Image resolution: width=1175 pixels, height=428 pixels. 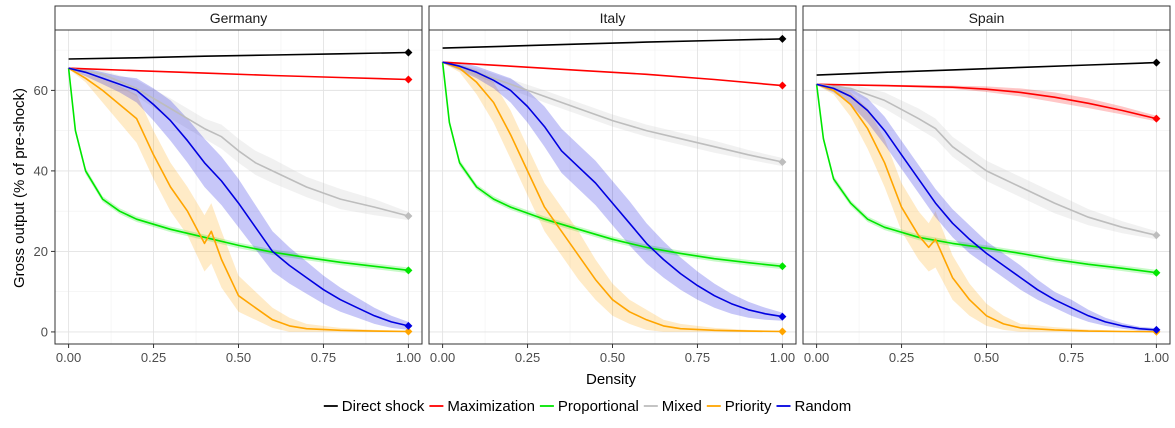 I want to click on strip-title-germany: Germany, so click(x=239, y=18).